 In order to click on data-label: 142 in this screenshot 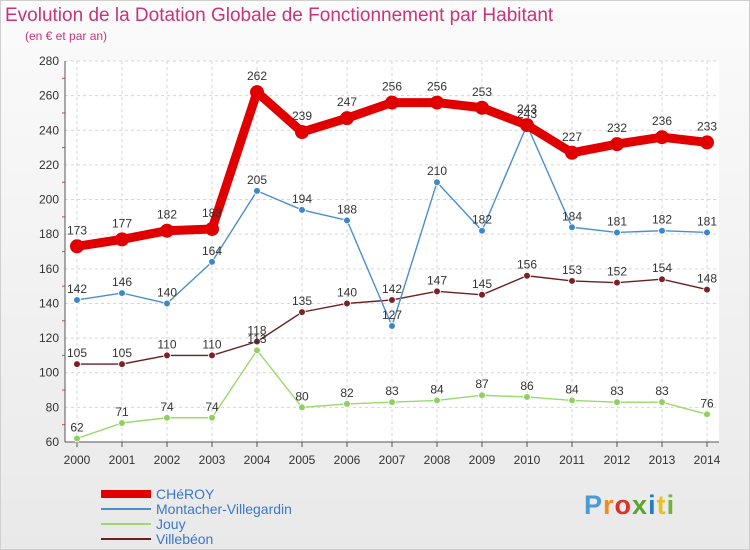, I will do `click(392, 289)`.